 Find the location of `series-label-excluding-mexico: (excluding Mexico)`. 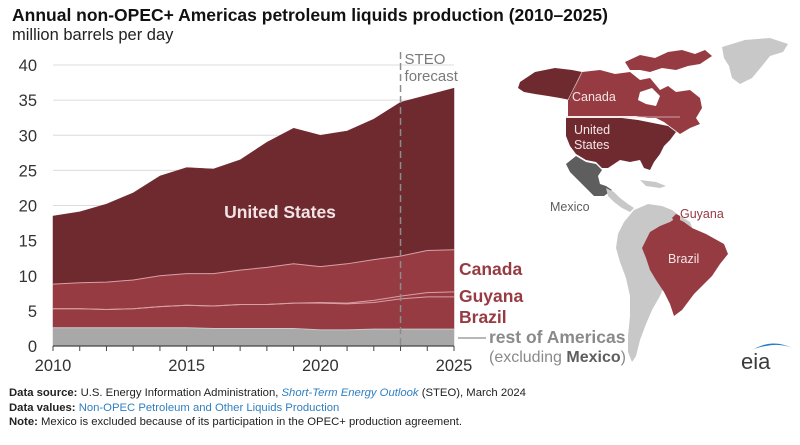

series-label-excluding-mexico: (excluding Mexico) is located at coordinates (557, 357).